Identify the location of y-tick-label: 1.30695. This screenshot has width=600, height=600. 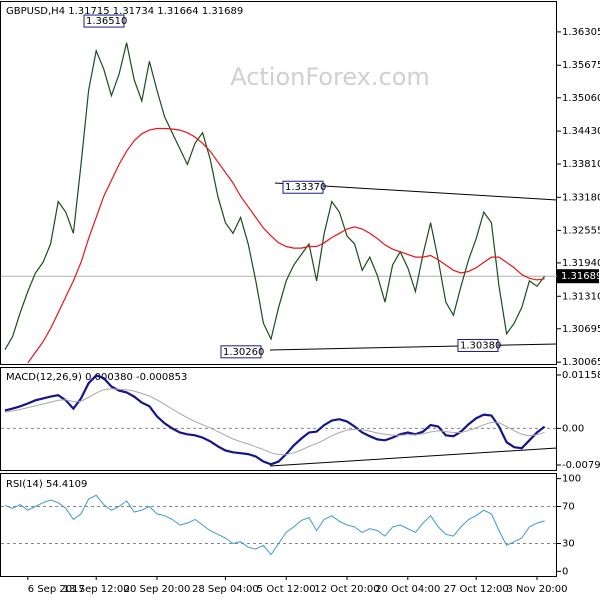
(581, 329).